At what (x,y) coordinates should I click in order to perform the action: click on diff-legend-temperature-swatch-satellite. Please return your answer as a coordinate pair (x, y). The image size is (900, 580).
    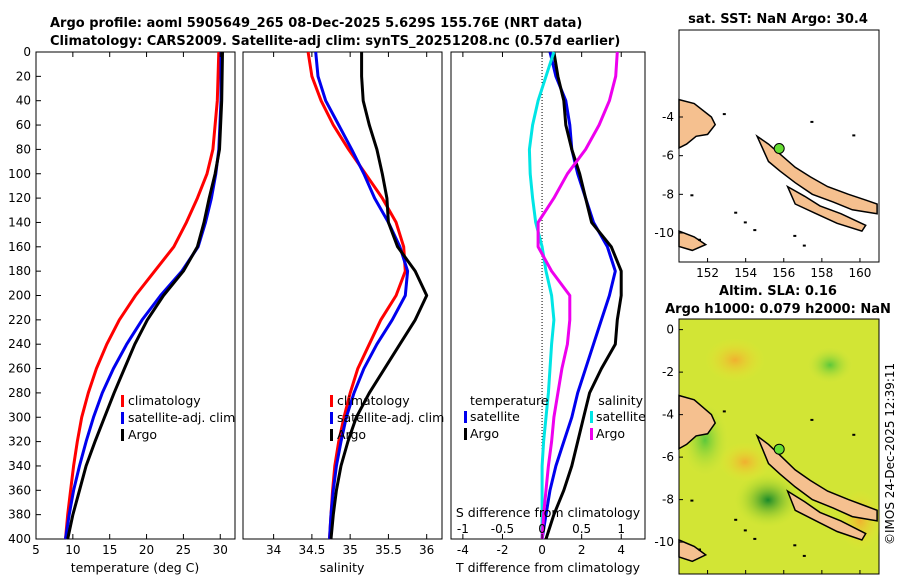
    Looking at the image, I should click on (465, 417).